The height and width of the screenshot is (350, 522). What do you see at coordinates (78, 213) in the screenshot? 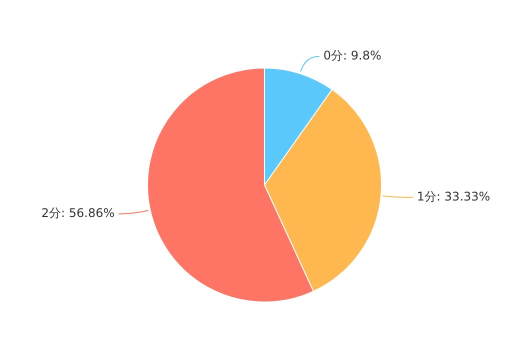
I see `slice-label: 2分: 56.86%` at bounding box center [78, 213].